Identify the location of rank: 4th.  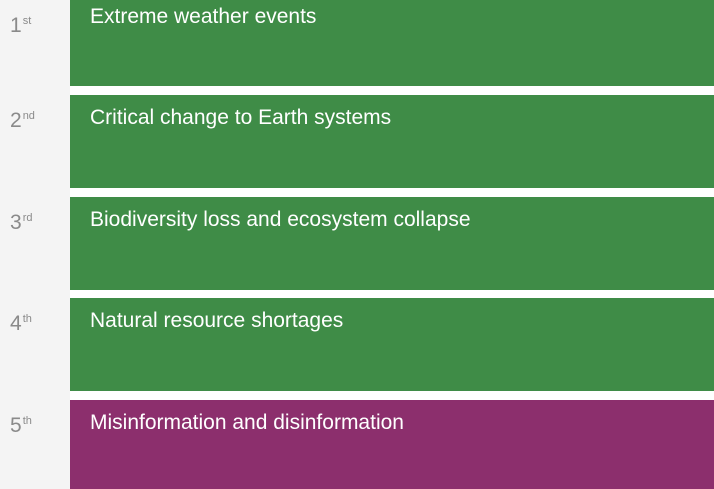
(21, 324).